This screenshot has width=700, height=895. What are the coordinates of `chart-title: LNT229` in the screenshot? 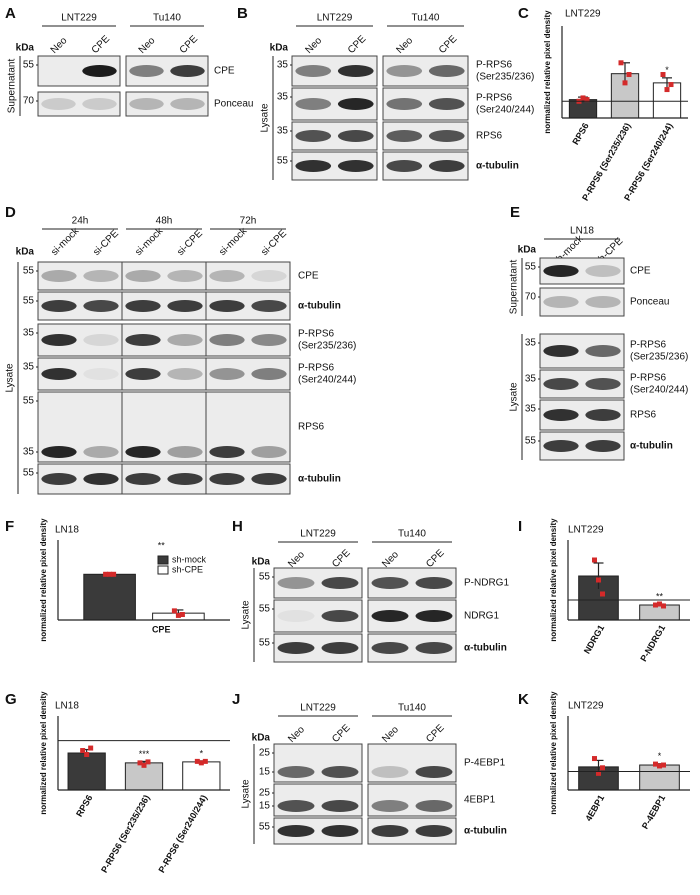 It's located at (586, 530).